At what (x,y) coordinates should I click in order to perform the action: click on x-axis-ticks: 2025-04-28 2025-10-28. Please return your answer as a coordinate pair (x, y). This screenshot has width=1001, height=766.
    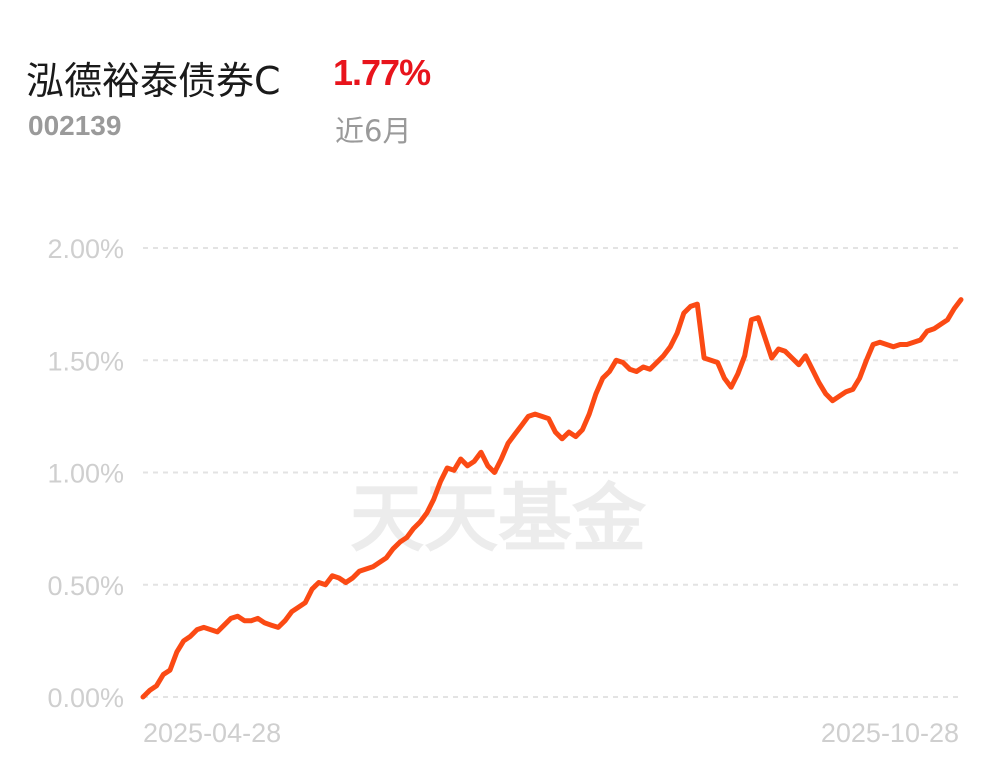
    Looking at the image, I should click on (551, 733).